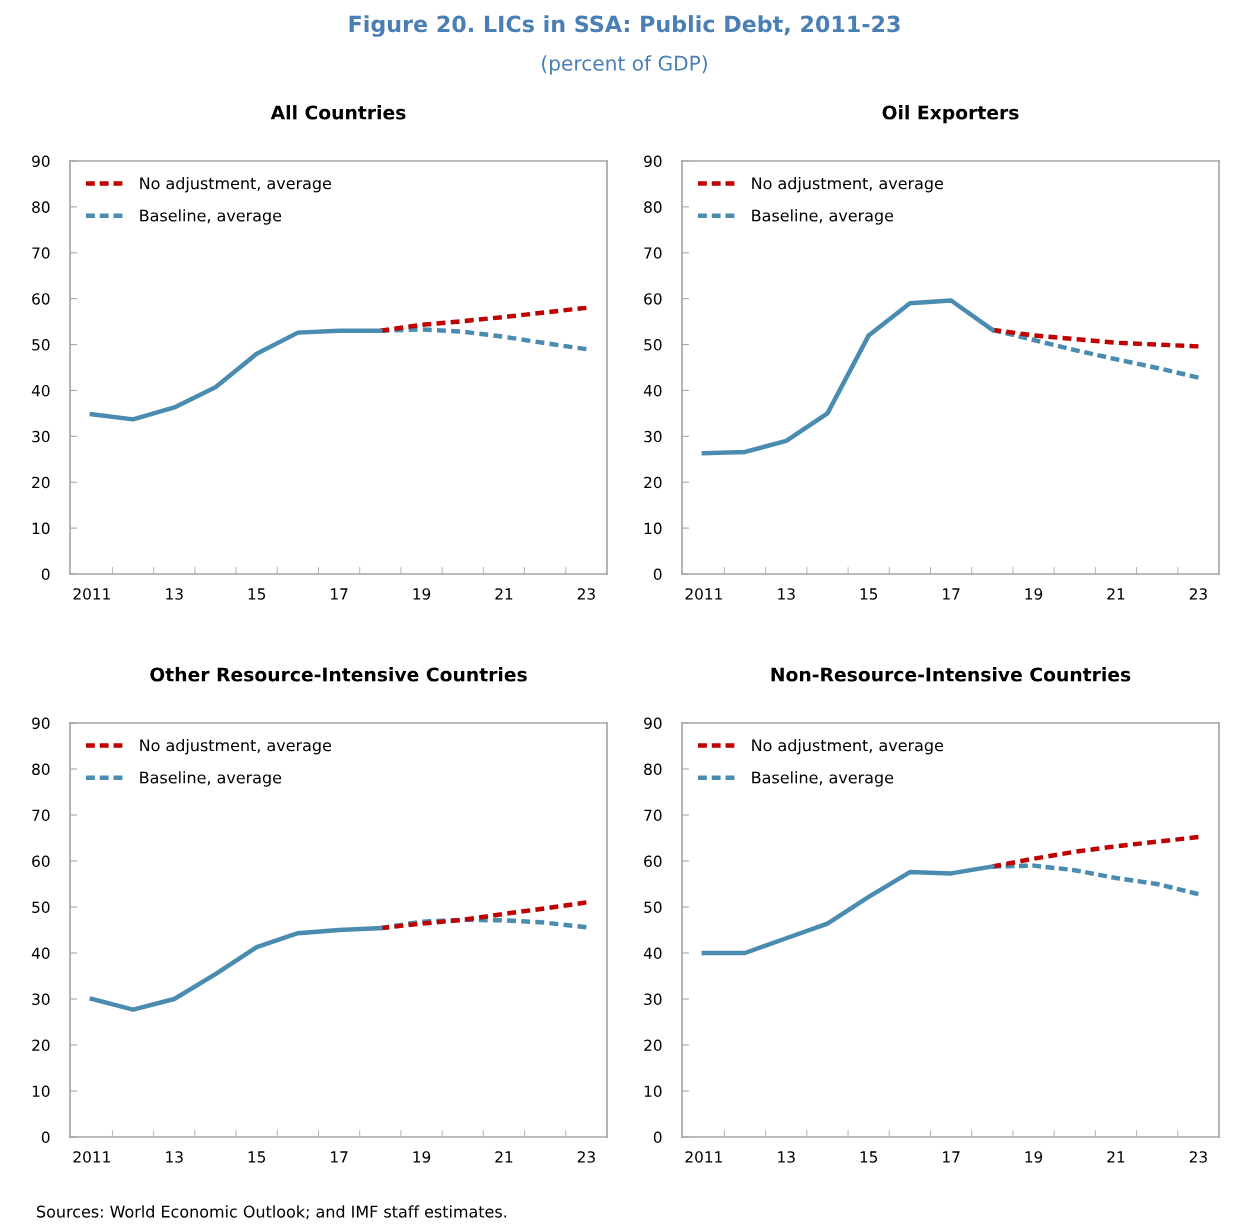 The height and width of the screenshot is (1224, 1249). I want to click on chart-title: All Countries, so click(338, 112).